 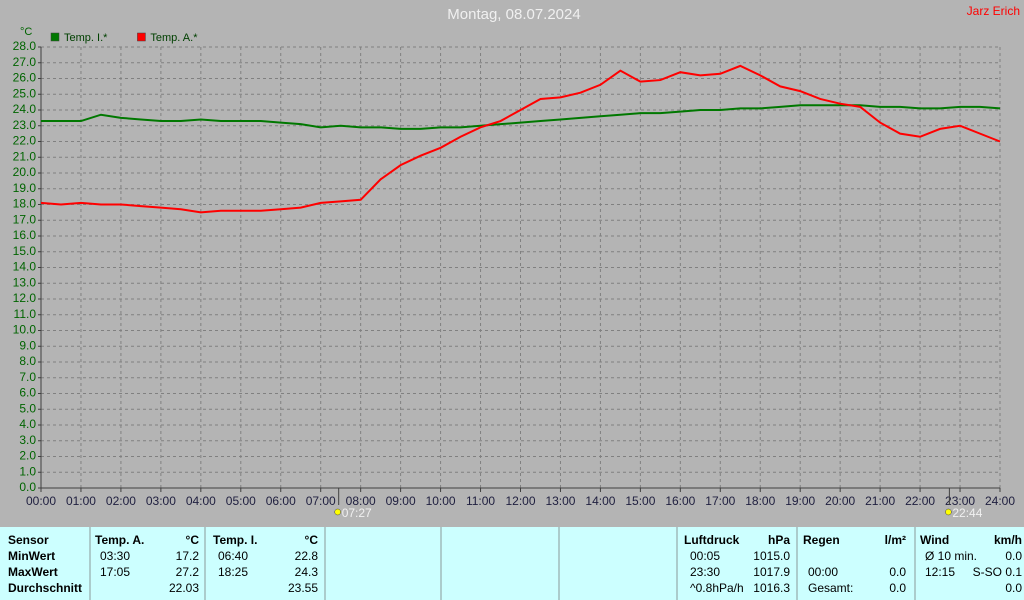 I want to click on y-tick-label: 26.0, so click(x=25, y=78).